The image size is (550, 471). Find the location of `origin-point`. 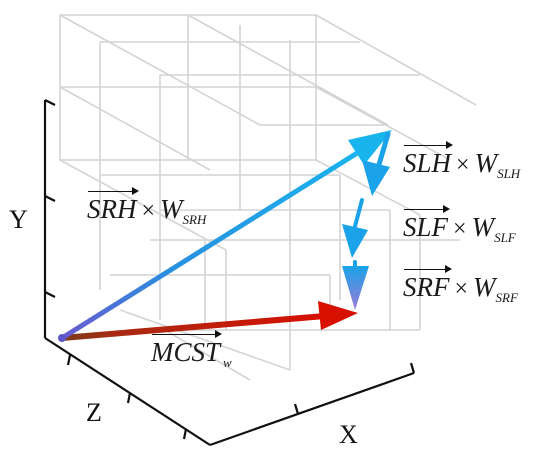

origin-point is located at coordinates (62, 338).